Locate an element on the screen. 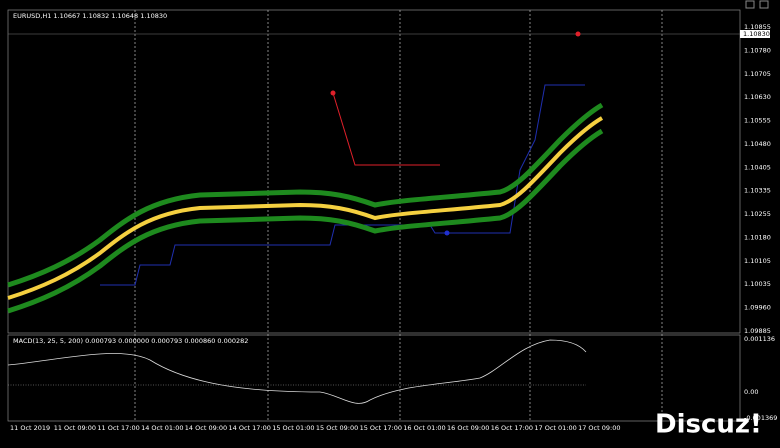  price-label: 1.10105 is located at coordinates (757, 261).